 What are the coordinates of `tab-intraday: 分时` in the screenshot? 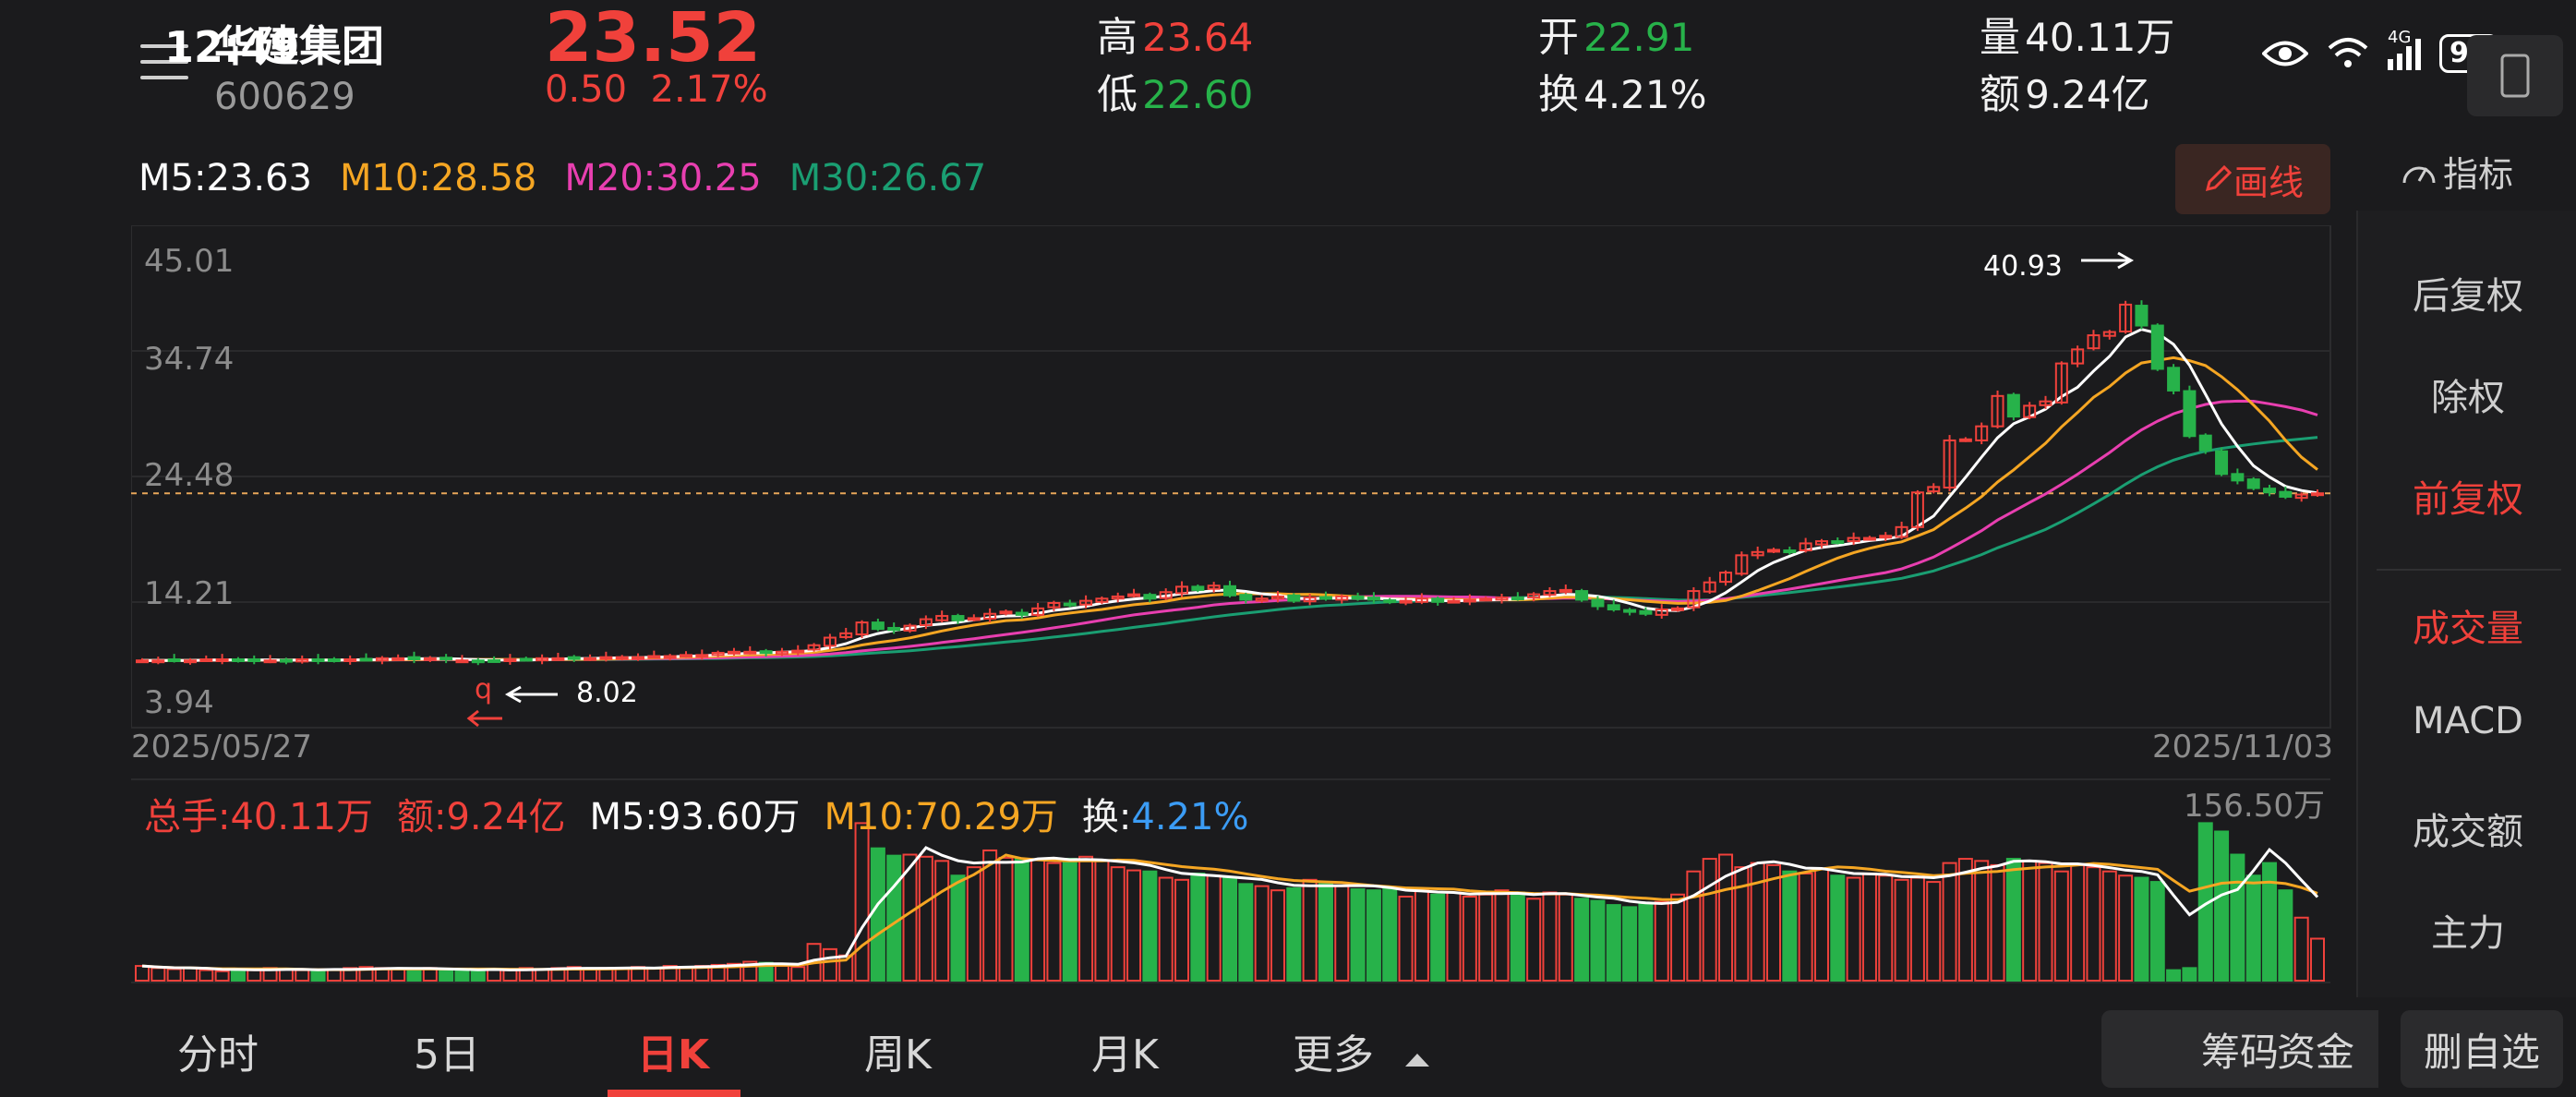 It's located at (218, 1055).